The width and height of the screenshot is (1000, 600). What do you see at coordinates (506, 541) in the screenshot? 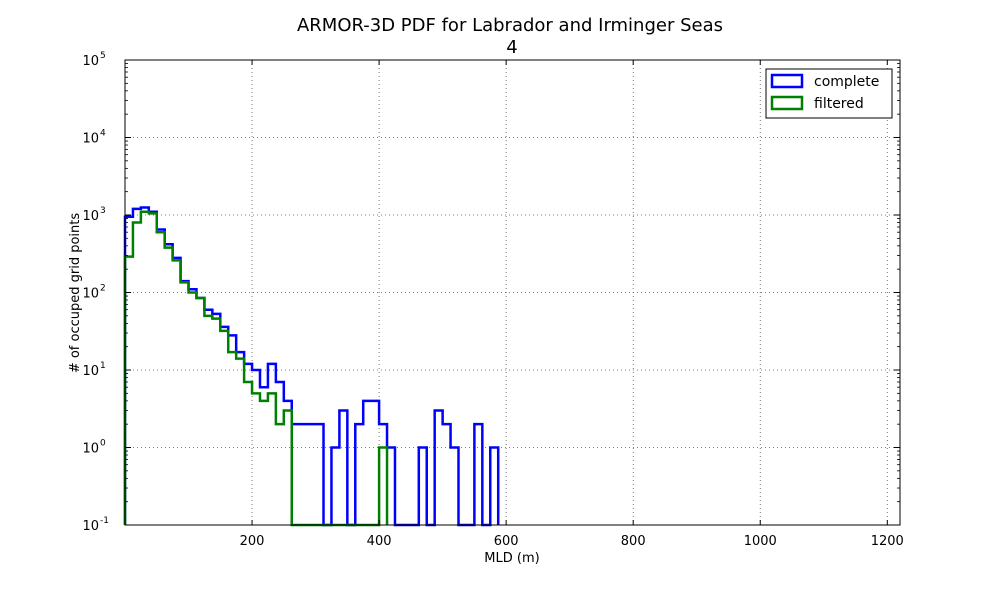
I see `x-tick-label: 600` at bounding box center [506, 541].